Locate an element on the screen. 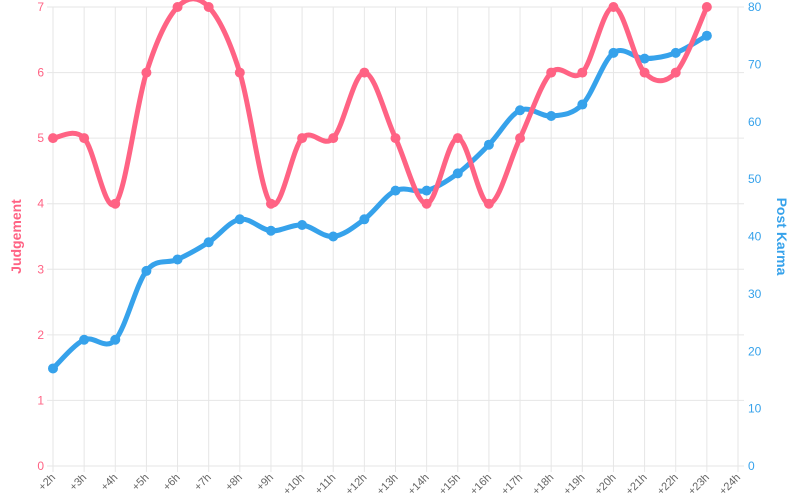 This screenshot has height=500, width=800. x-tick-label: +4h is located at coordinates (110, 483).